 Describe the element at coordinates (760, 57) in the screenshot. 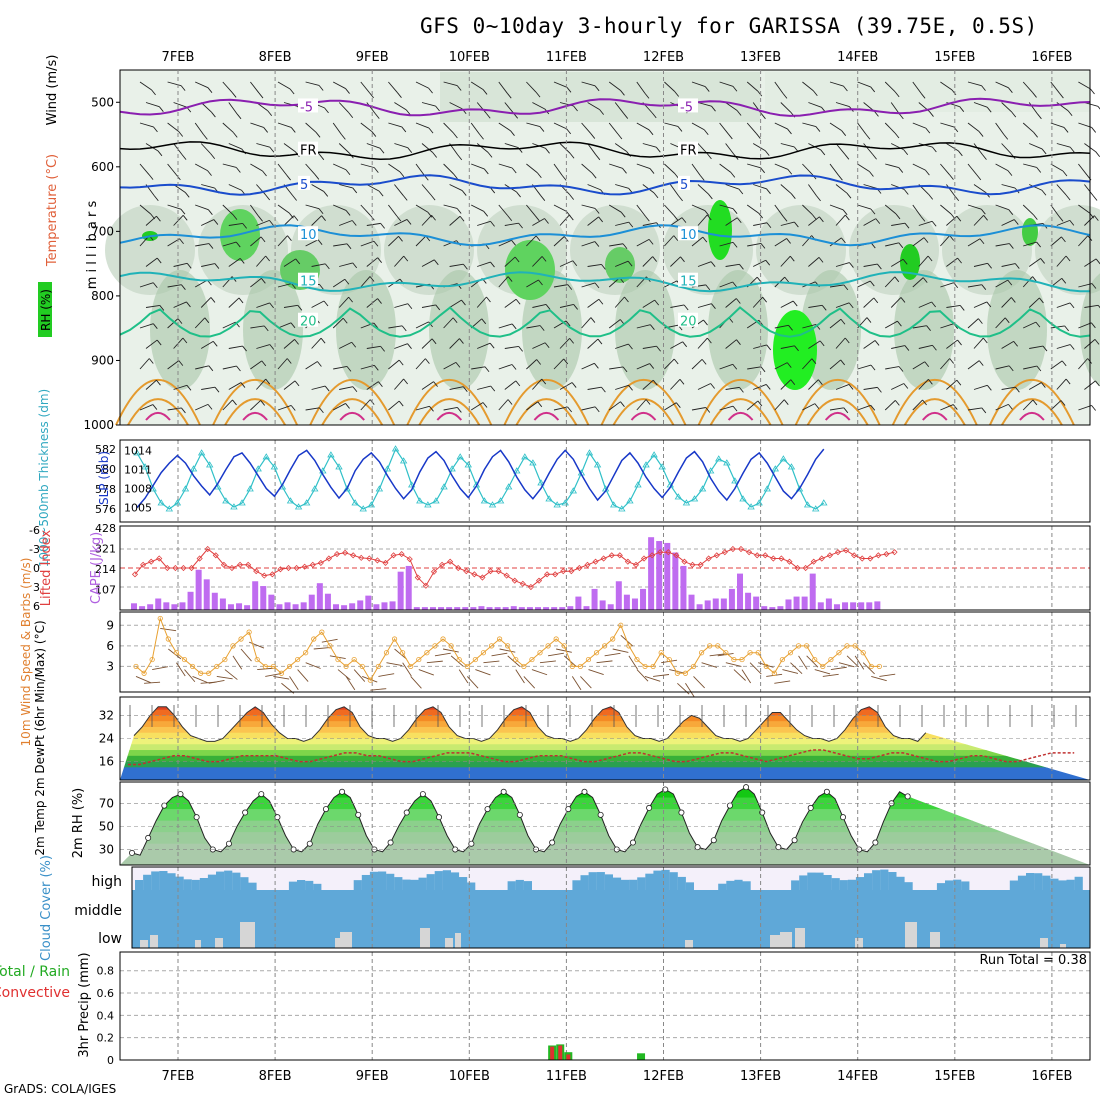

I see `date-label-top: 13FEB` at that location.